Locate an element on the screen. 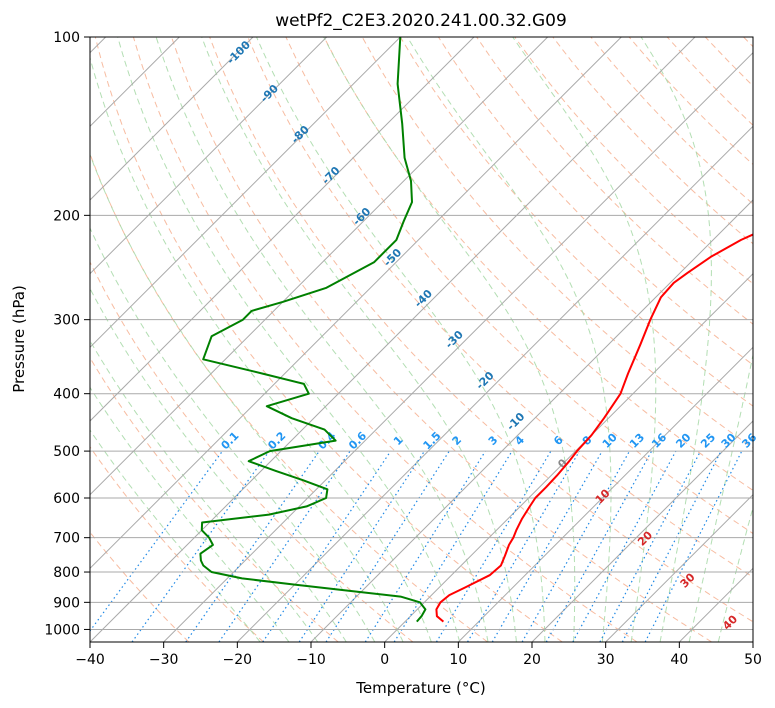 The height and width of the screenshot is (708, 775). x-tick-label: 40 is located at coordinates (679, 660).